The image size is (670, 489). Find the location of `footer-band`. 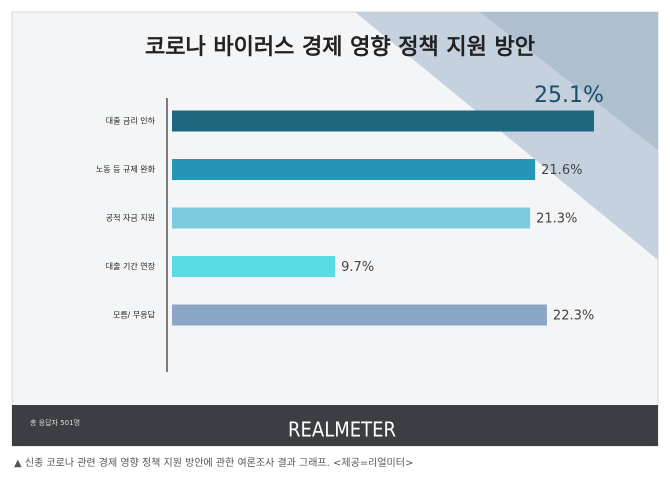

footer-band is located at coordinates (335, 425).